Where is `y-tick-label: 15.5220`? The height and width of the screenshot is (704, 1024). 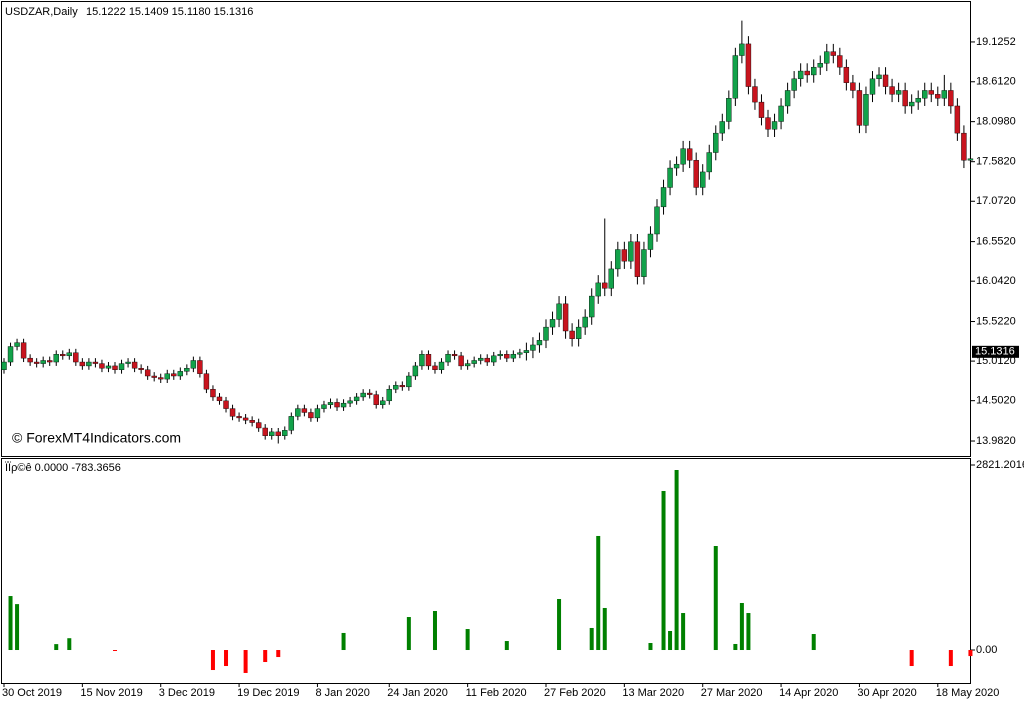
y-tick-label: 15.5220 is located at coordinates (996, 321).